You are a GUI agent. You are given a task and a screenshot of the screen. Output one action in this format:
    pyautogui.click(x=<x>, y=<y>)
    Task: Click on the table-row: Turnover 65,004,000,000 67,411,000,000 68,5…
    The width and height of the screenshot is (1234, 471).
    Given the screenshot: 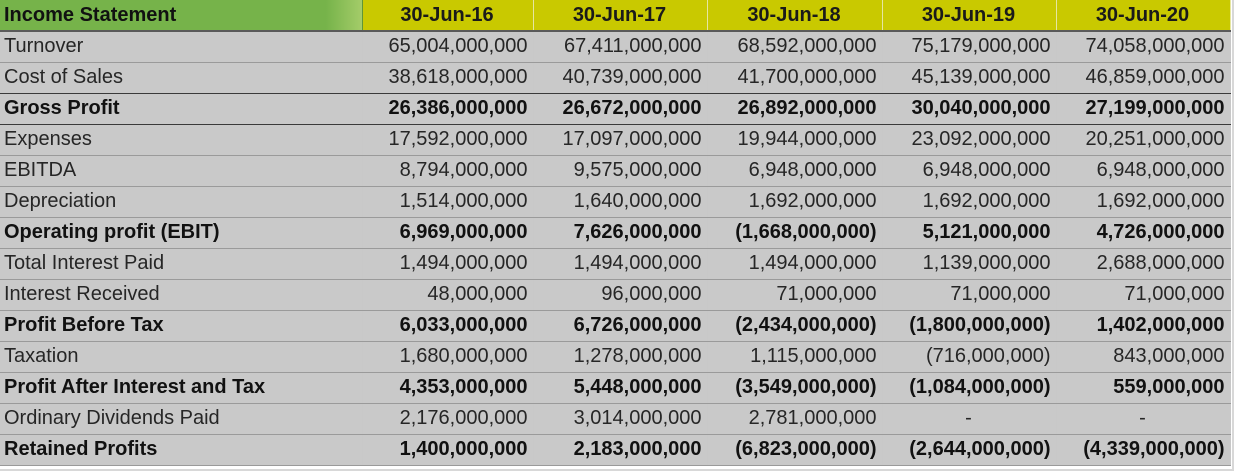 What is the action you would take?
    pyautogui.click(x=615, y=47)
    